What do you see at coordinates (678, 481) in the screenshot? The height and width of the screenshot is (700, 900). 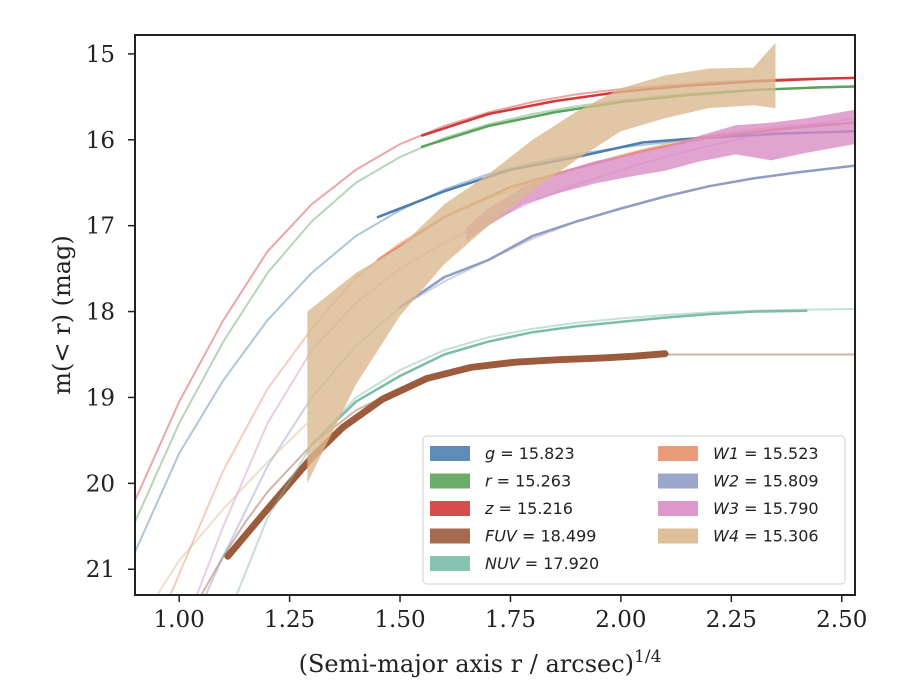 I see `legend-swatch-w2` at bounding box center [678, 481].